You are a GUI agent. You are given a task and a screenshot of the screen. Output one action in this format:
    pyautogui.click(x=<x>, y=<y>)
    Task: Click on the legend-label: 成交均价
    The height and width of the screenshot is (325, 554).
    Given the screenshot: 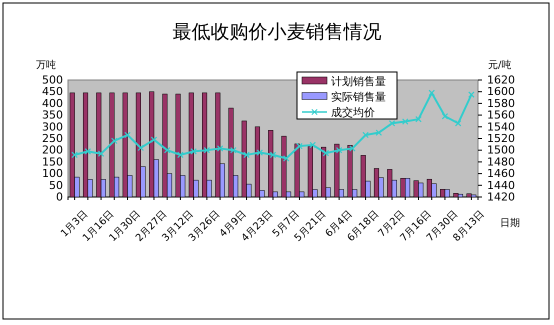 What is the action you would take?
    pyautogui.click(x=353, y=112)
    